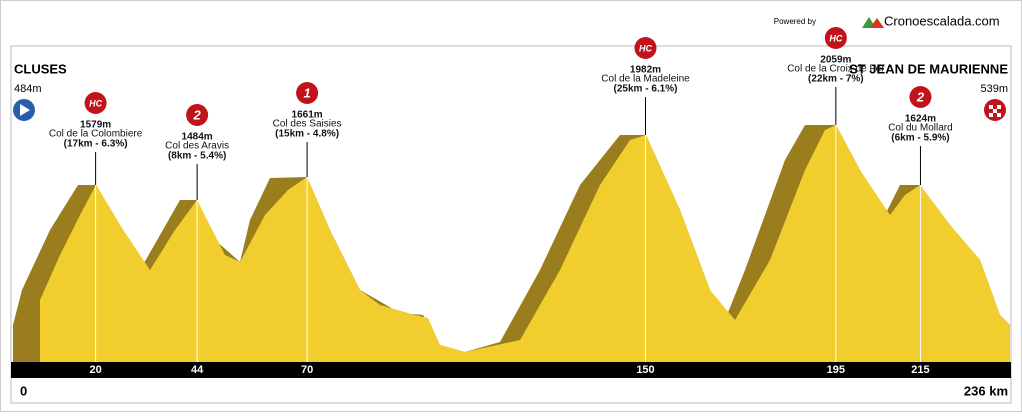  What do you see at coordinates (836, 79) in the screenshot?
I see `climb-detail: (22km - 7%)` at bounding box center [836, 79].